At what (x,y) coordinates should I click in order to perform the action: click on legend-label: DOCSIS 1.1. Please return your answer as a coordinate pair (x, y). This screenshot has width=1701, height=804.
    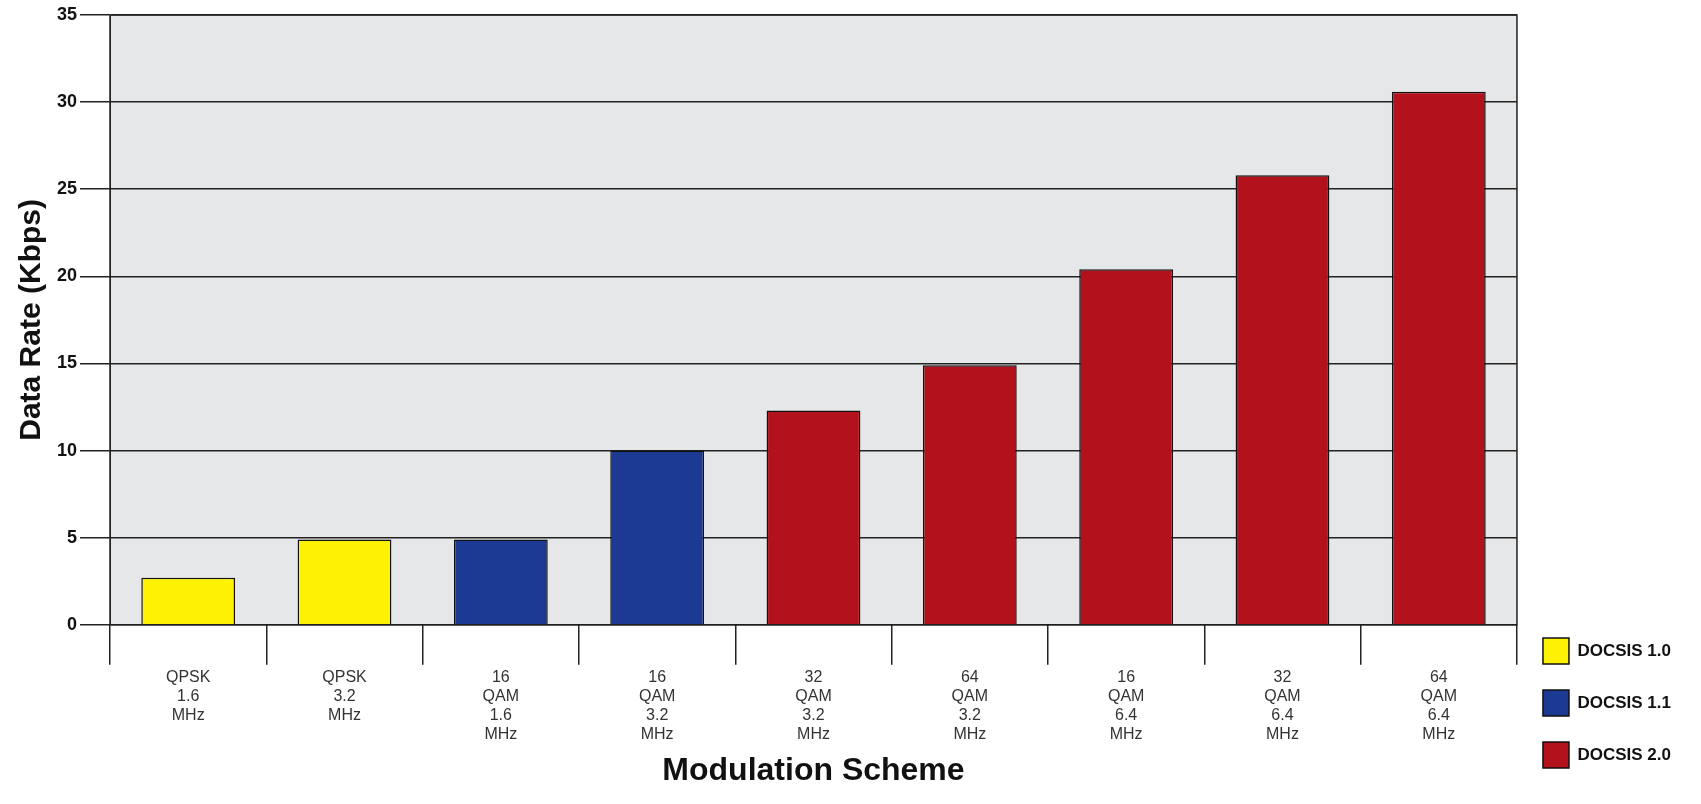
    Looking at the image, I should click on (1624, 702).